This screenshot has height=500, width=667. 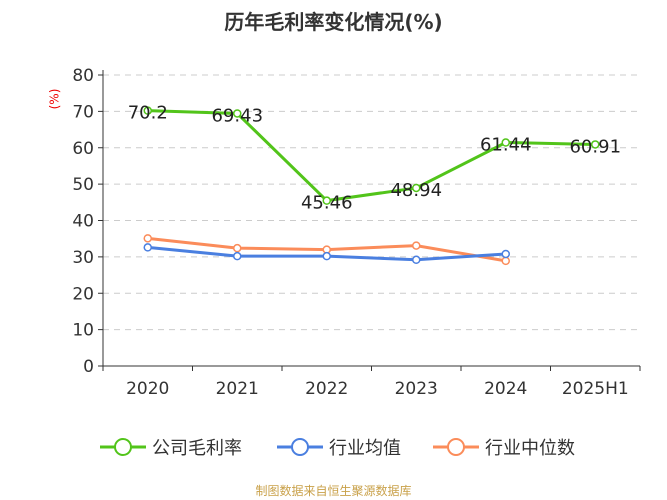 I want to click on data-label: 48.94, so click(x=416, y=190).